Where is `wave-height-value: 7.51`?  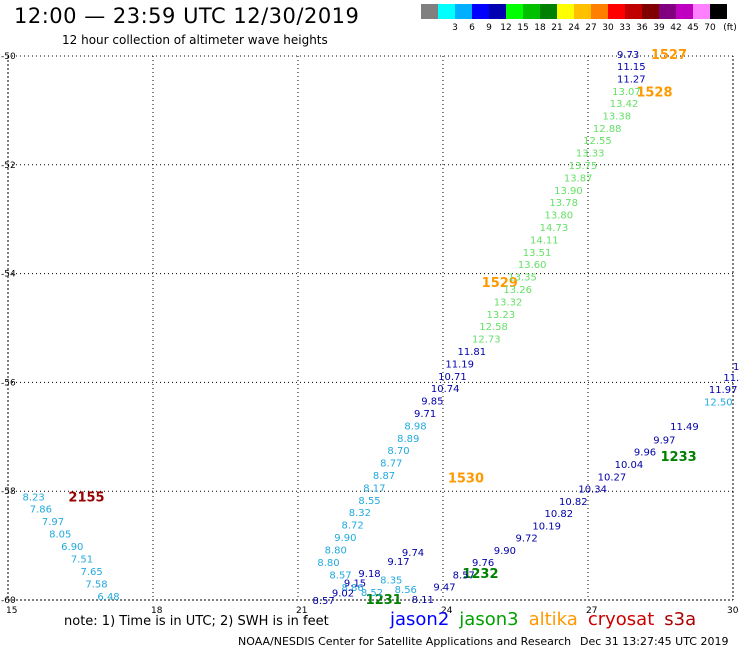
wave-height-value: 7.51 is located at coordinates (82, 560).